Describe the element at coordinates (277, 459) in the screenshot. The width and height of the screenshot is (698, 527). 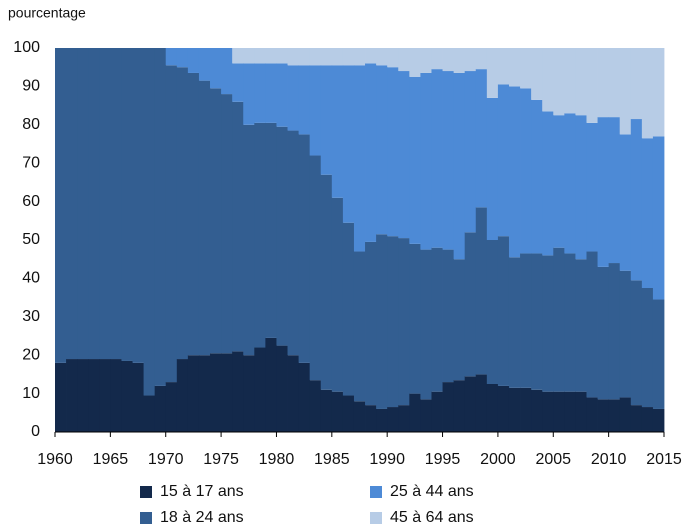
I see `x-tick-label: 1980` at that location.